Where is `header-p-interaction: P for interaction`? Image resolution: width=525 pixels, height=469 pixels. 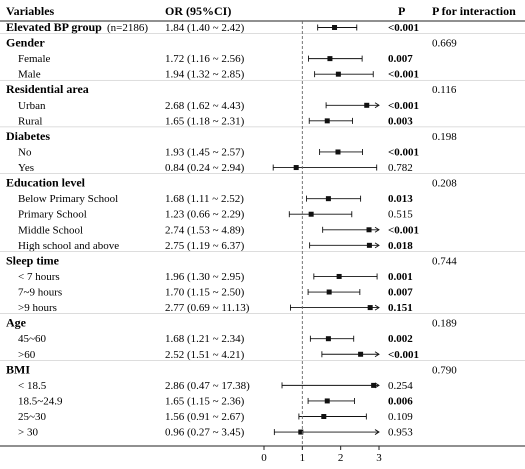
header-p-interaction: P for interaction is located at coordinates (474, 11).